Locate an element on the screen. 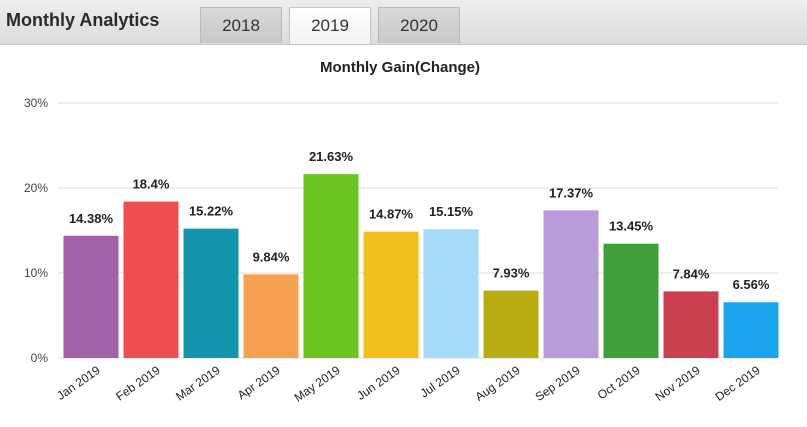  data-label: 15.22% is located at coordinates (211, 211).